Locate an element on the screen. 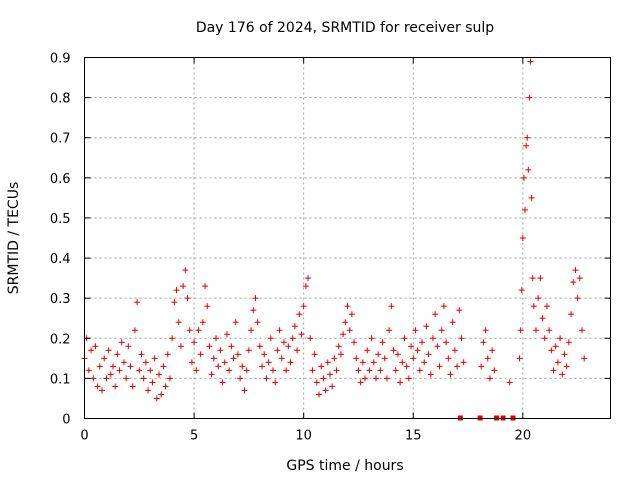 Image resolution: width=640 pixels, height=480 pixels. y-tick-label: 0.4 is located at coordinates (60, 259).